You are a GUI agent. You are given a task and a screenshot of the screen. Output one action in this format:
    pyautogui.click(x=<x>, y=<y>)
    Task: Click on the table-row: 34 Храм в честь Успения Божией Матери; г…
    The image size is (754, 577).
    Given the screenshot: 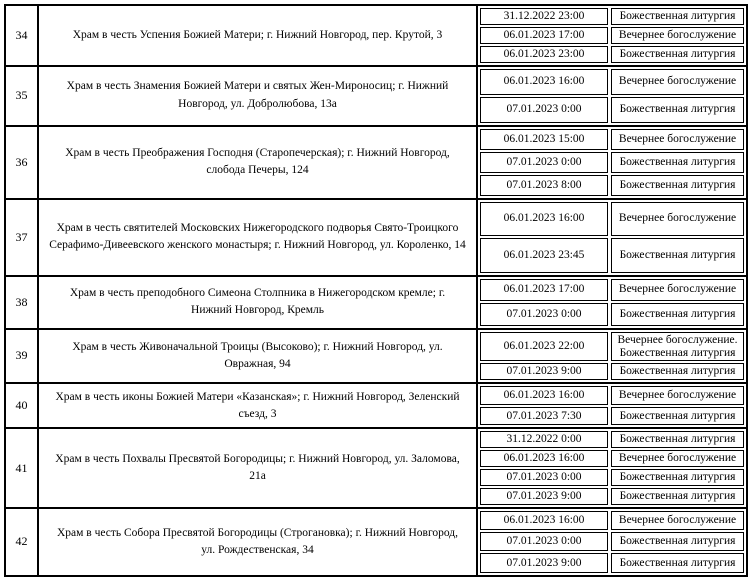 What is the action you would take?
    pyautogui.click(x=376, y=36)
    